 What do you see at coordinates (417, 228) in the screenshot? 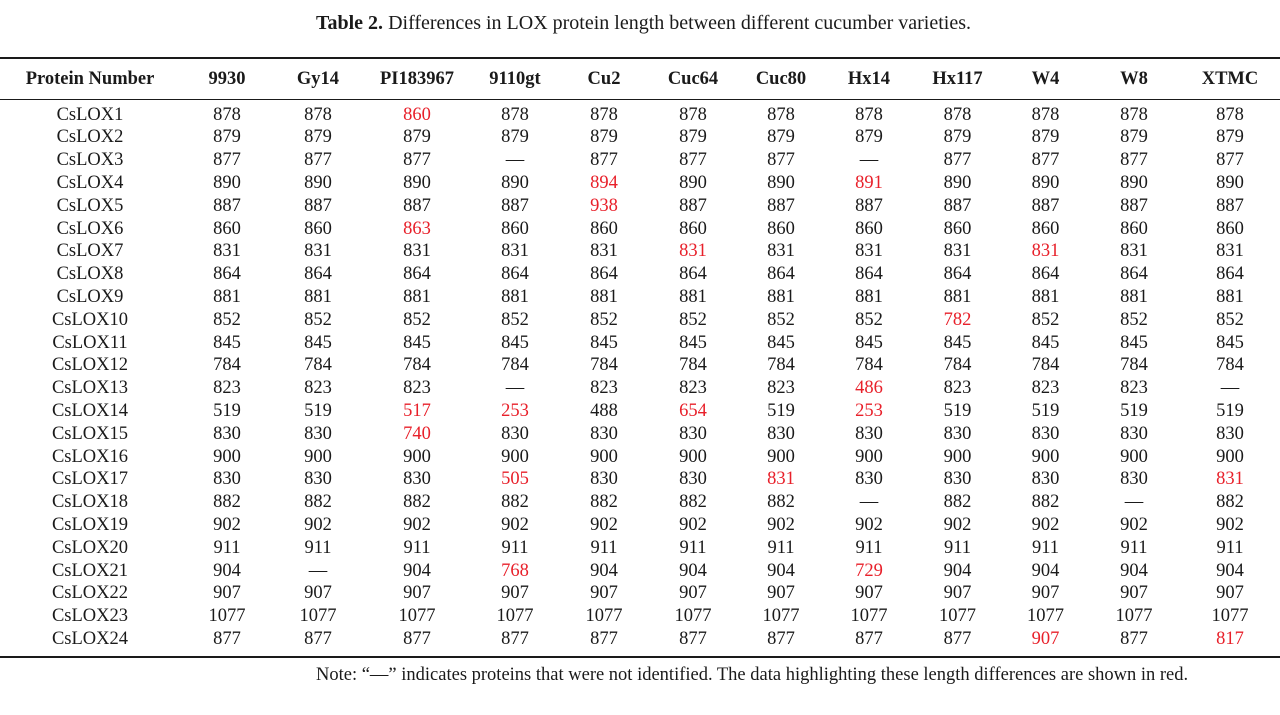
I see `length-cell: 863` at bounding box center [417, 228].